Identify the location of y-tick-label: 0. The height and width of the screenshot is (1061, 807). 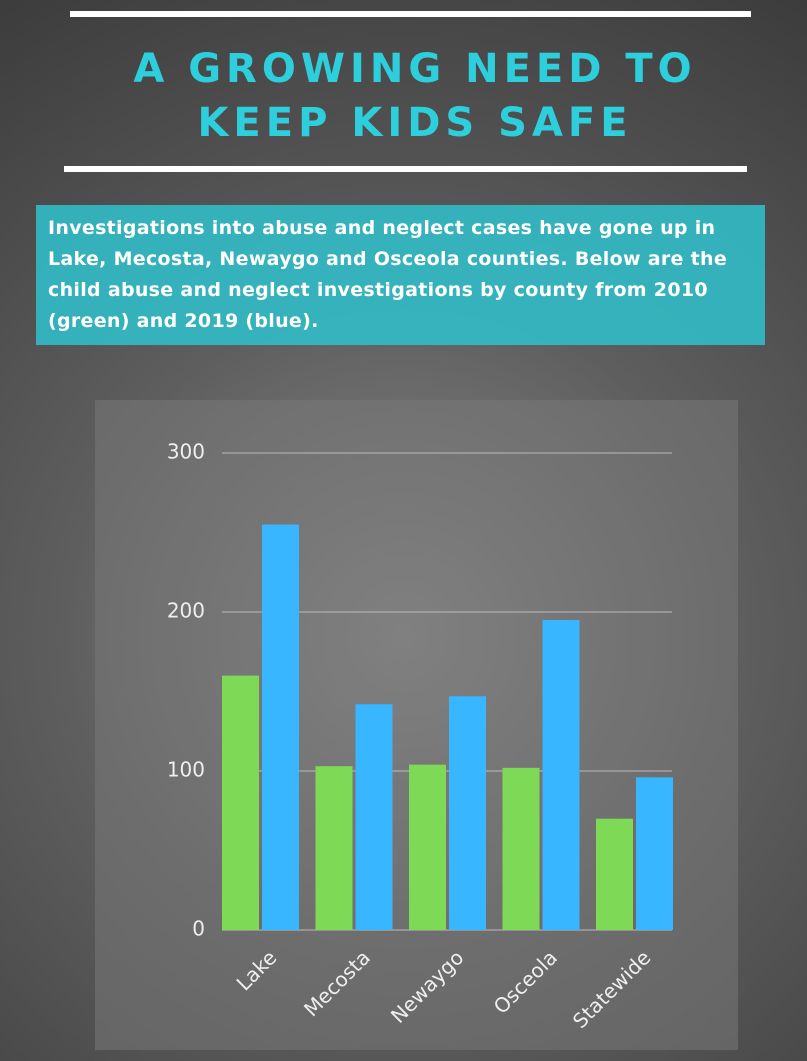
(198, 929).